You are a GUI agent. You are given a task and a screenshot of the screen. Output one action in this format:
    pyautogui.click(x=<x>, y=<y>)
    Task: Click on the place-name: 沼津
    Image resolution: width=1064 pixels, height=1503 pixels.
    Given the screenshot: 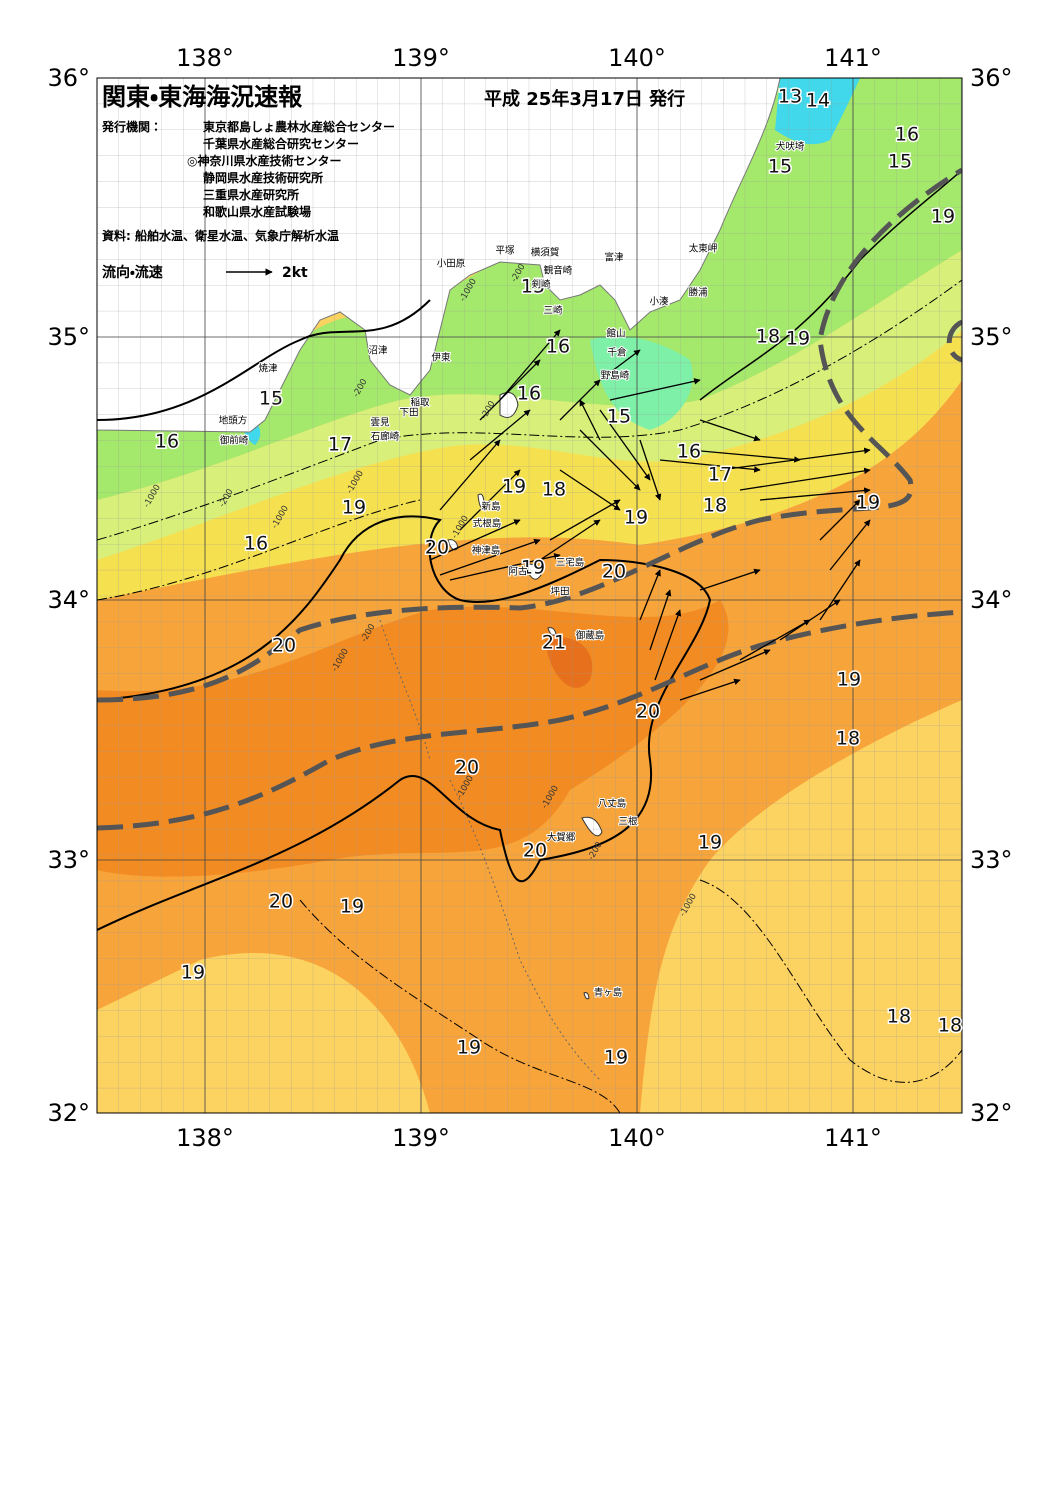 What is the action you would take?
    pyautogui.click(x=378, y=351)
    